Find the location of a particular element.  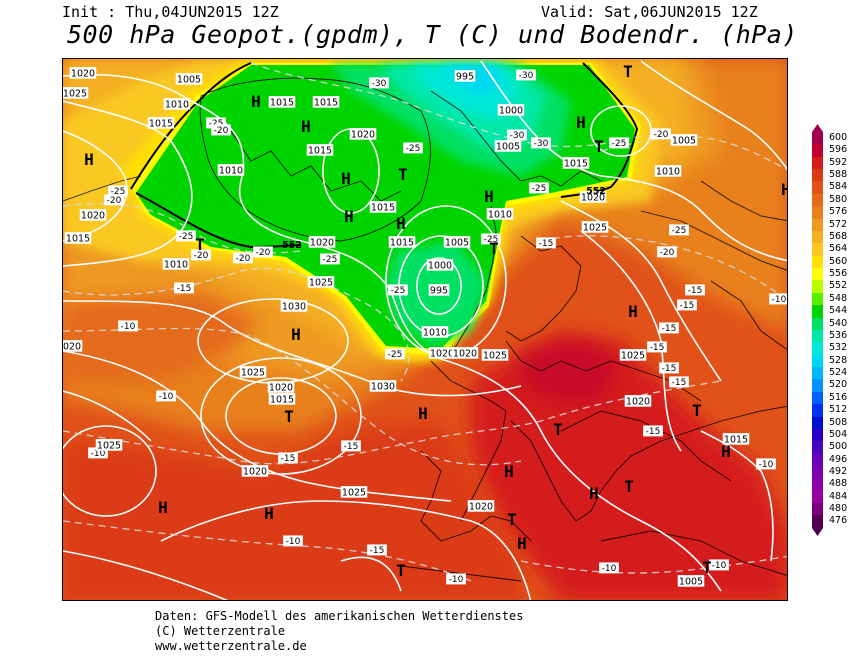

colorbar-label: 576 is located at coordinates (838, 212).